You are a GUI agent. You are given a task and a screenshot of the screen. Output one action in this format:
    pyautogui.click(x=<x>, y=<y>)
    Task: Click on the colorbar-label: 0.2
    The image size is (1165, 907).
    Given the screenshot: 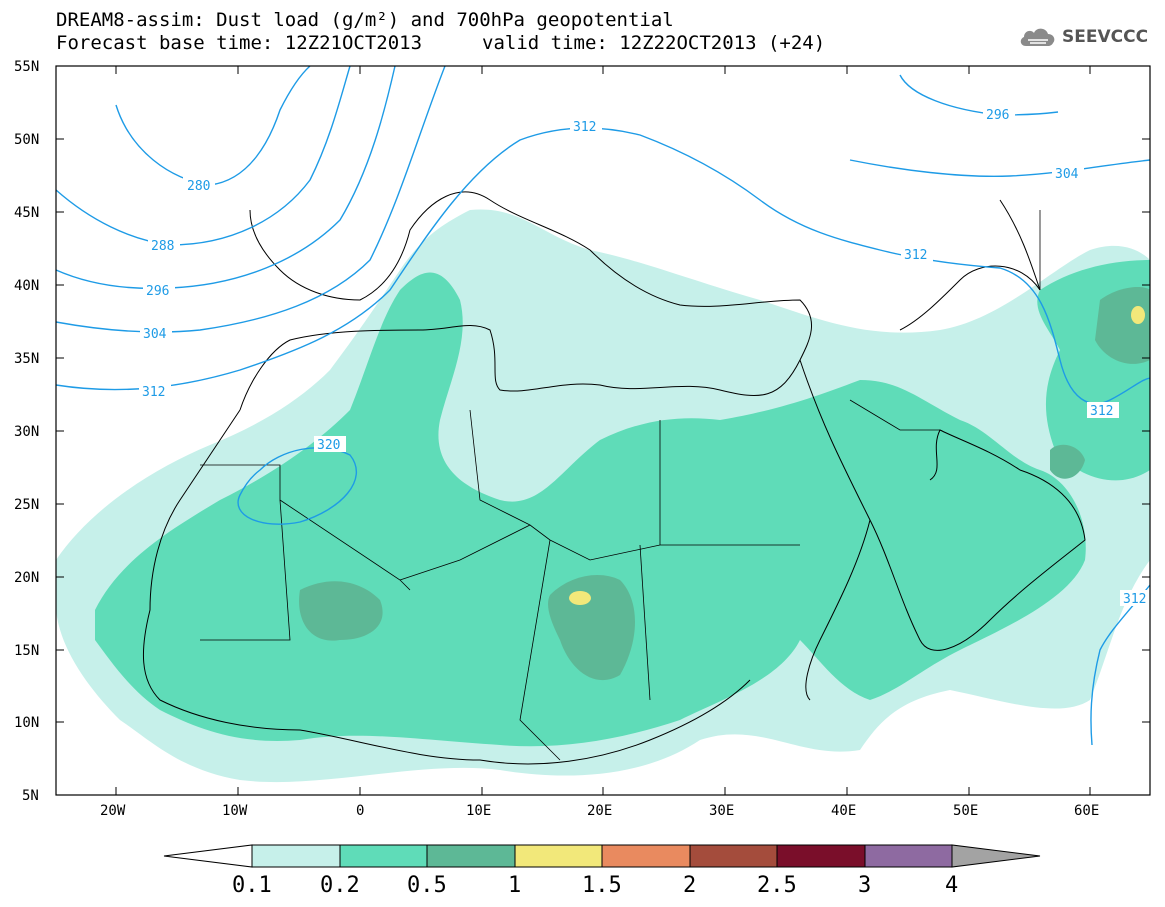 What is the action you would take?
    pyautogui.click(x=340, y=885)
    